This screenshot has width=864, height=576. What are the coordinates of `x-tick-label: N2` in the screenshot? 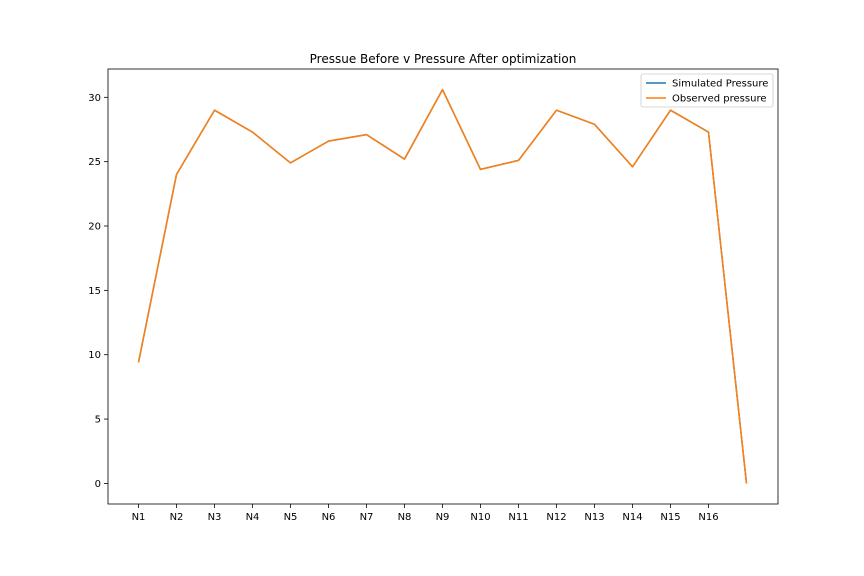 It's located at (177, 517).